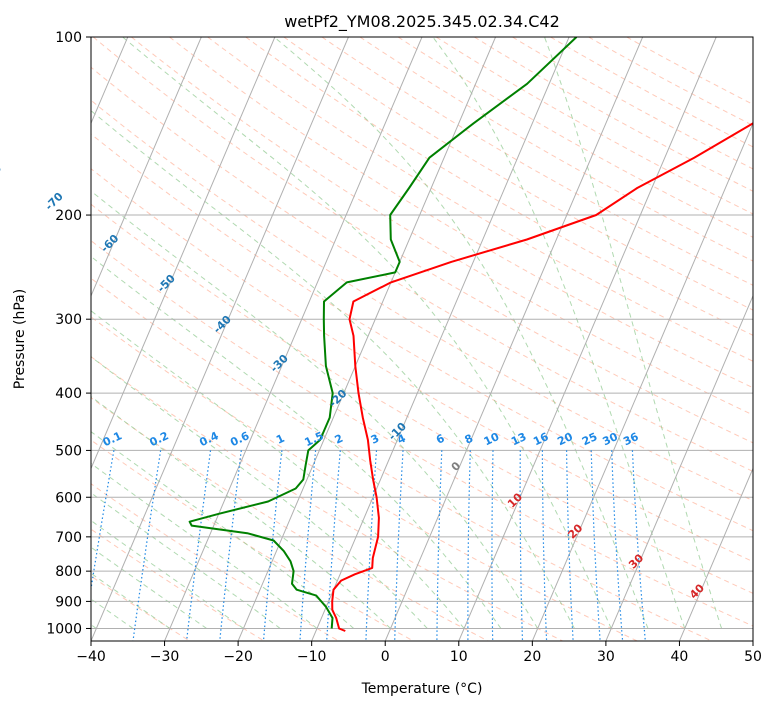 This screenshot has height=712, width=775. I want to click on mixing-ratio-label: 0.6, so click(239, 439).